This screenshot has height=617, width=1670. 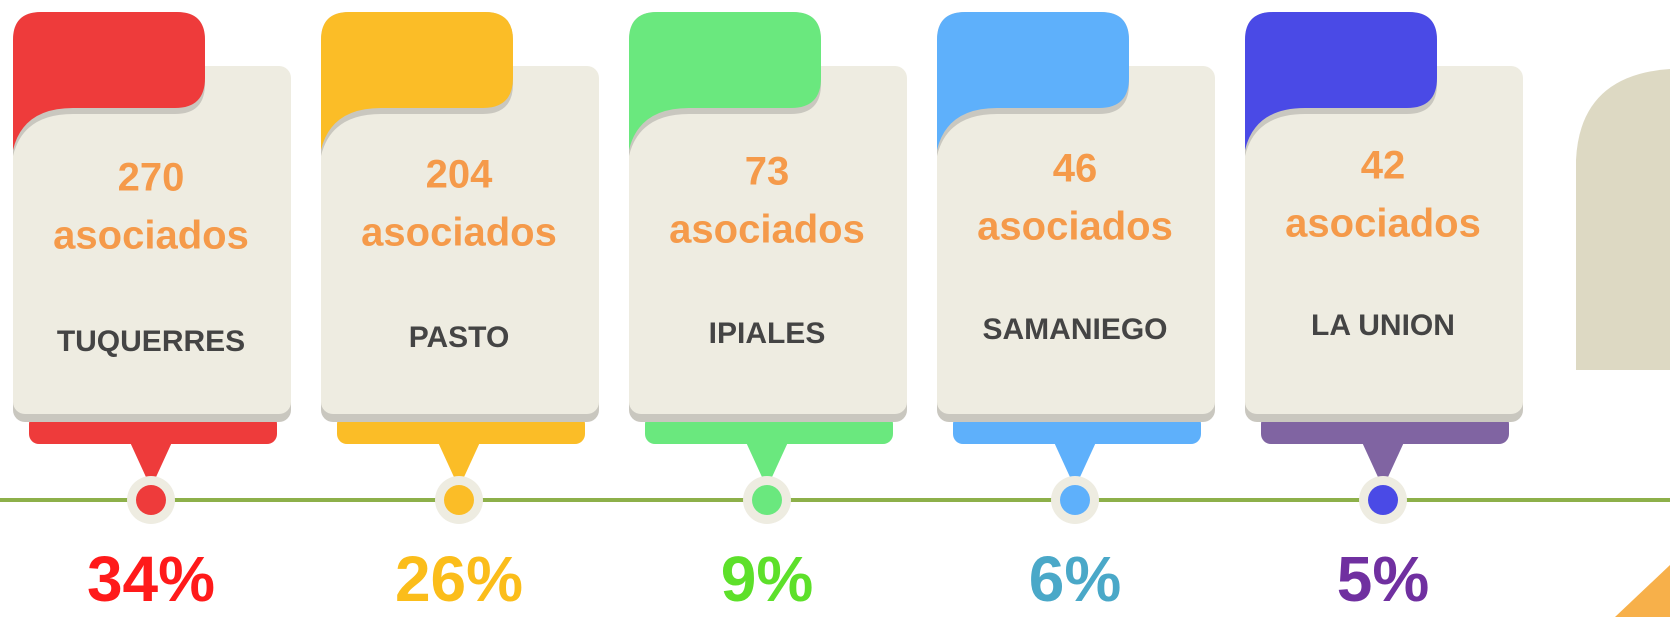 I want to click on count: 270, so click(x=151, y=178).